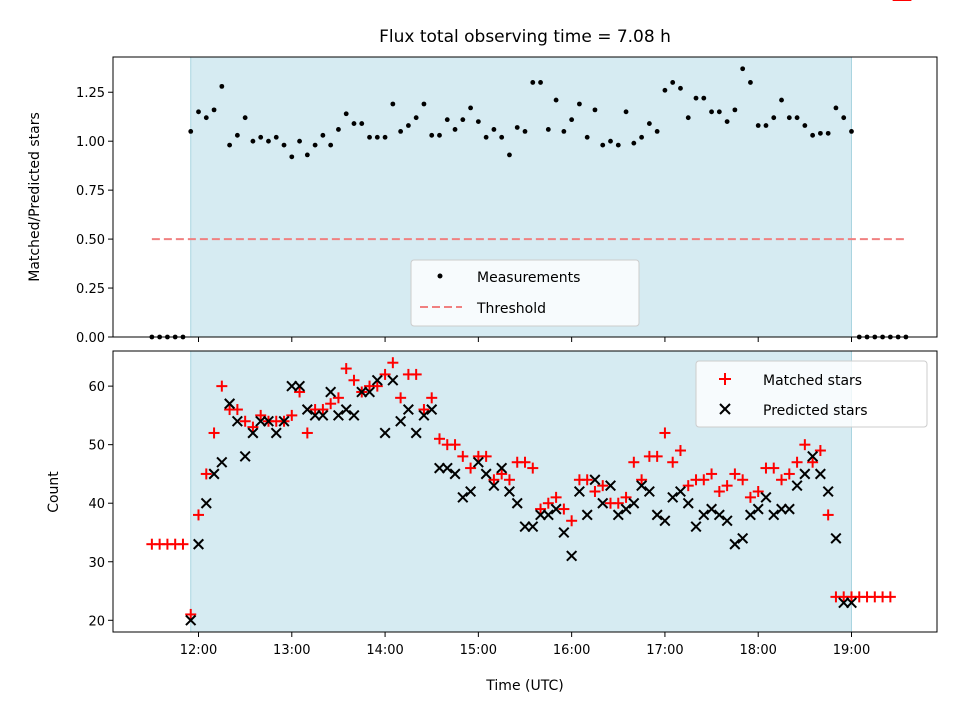  Describe the element at coordinates (815, 411) in the screenshot. I see `legend-predicted-label: Predicted stars` at that location.